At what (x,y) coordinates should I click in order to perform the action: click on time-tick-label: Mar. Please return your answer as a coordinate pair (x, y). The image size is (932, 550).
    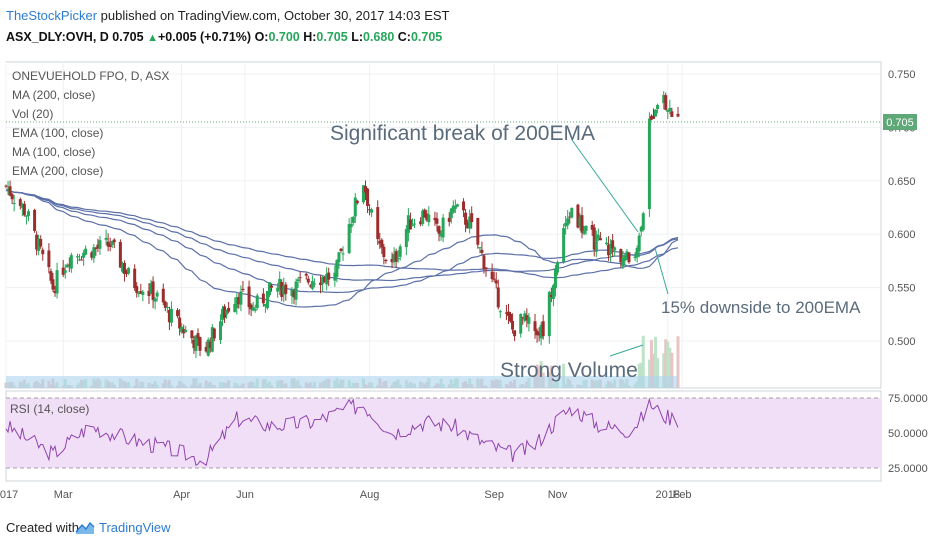
    Looking at the image, I should click on (63, 495).